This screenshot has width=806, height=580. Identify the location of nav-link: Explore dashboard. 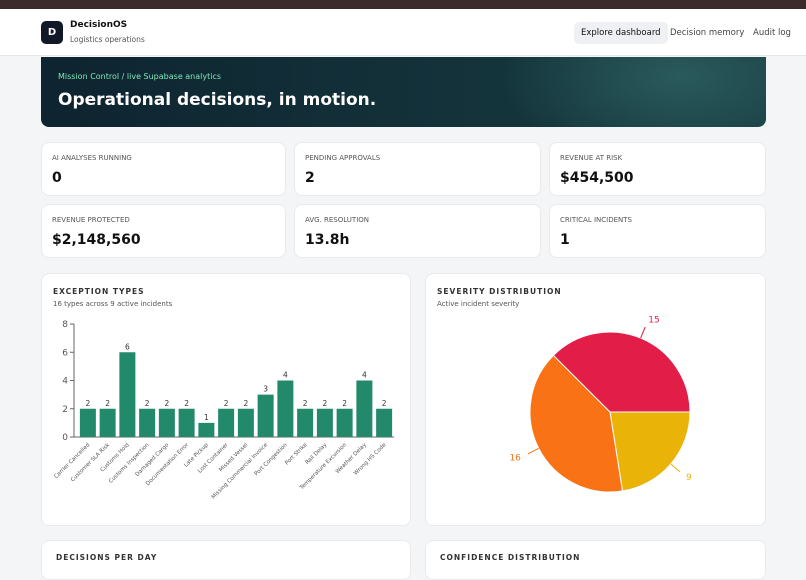
(621, 33).